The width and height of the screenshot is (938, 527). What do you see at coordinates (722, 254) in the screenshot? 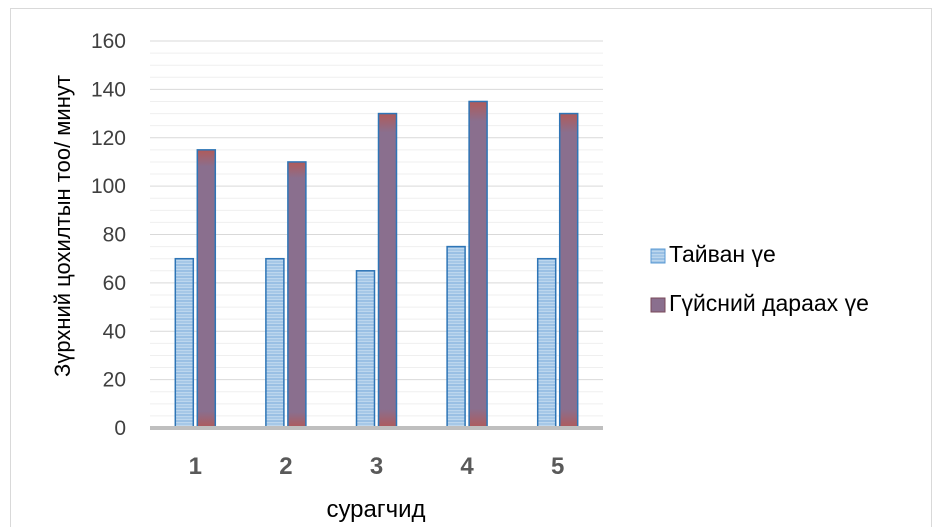
I see `legend-label: Тайван үе` at bounding box center [722, 254].